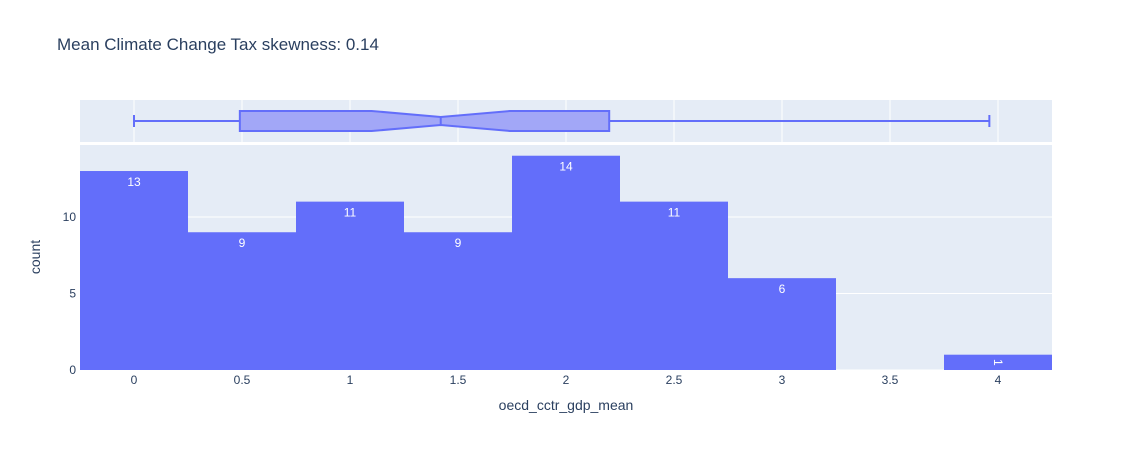 This screenshot has height=450, width=1132. I want to click on x-tick-label-2: 1, so click(350, 380).